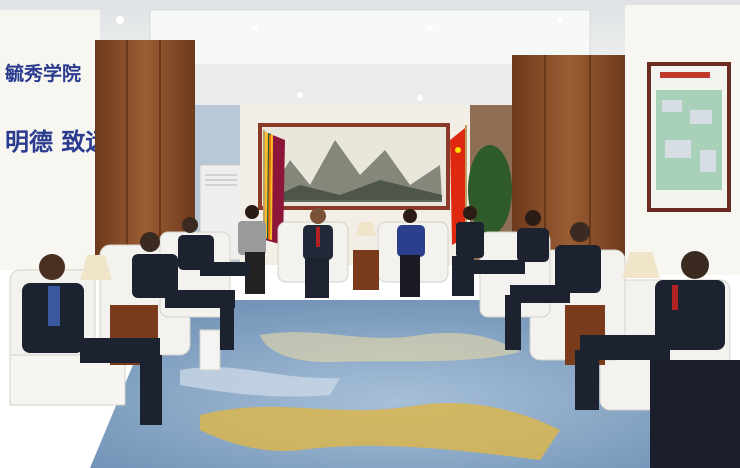 Image resolution: width=740 pixels, height=468 pixels. Describe the element at coordinates (468, 251) in the screenshot. I see `person-woman-back-right` at that location.